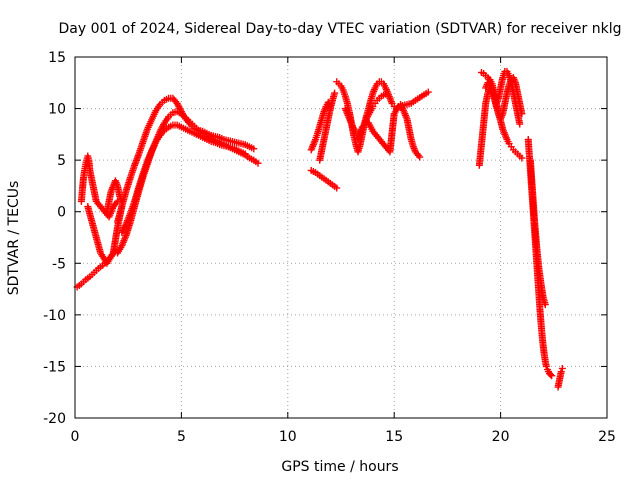  I want to click on y-tick-label: 0, so click(61, 213).